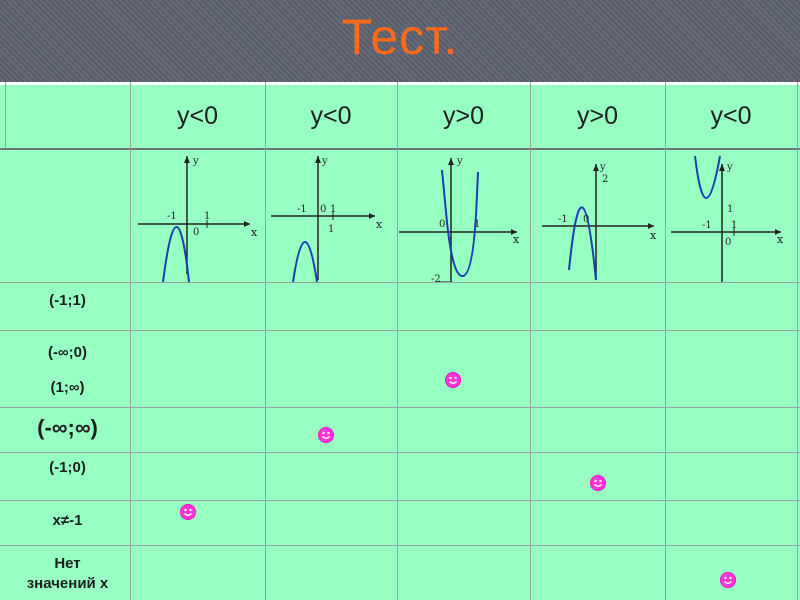 The height and width of the screenshot is (600, 800). What do you see at coordinates (67, 387) in the screenshot?
I see `row-label: (1;∞)` at bounding box center [67, 387].